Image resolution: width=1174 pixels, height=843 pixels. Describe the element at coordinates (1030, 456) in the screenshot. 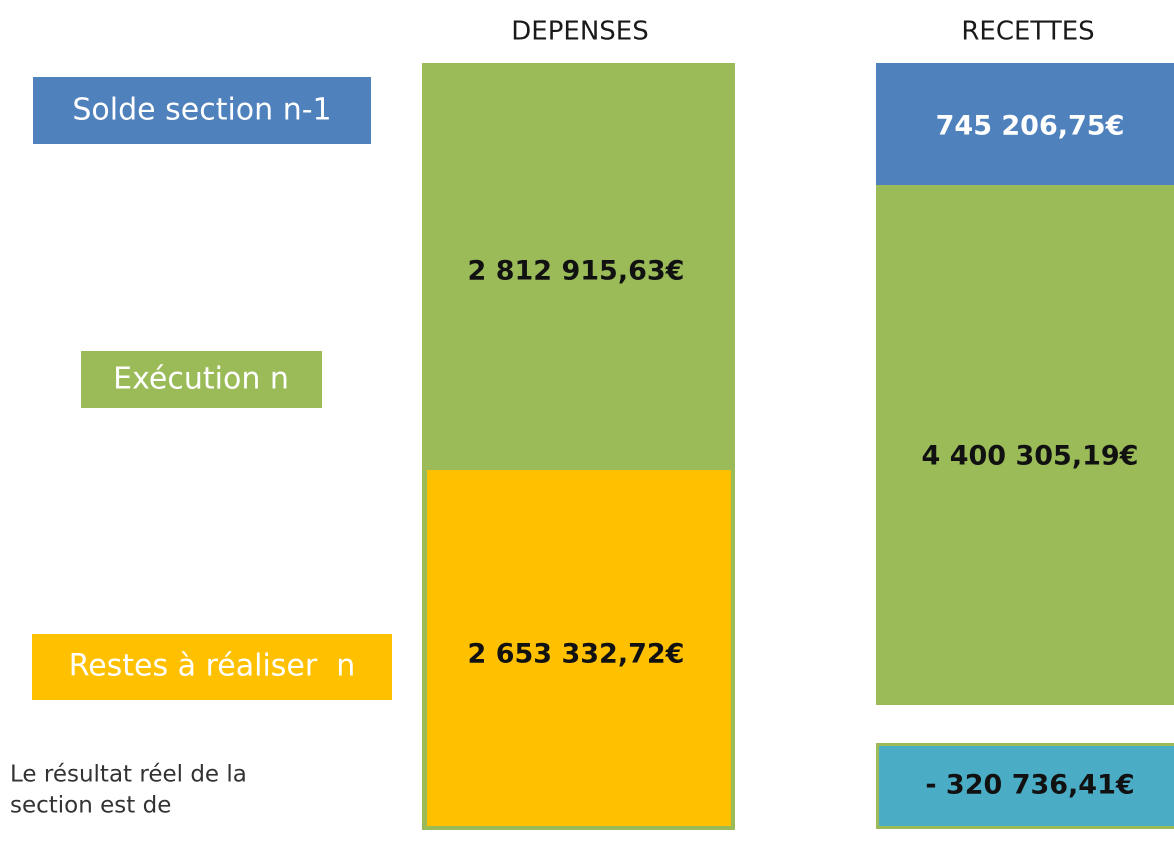

I see `value: 4 400 305,19€` at that location.